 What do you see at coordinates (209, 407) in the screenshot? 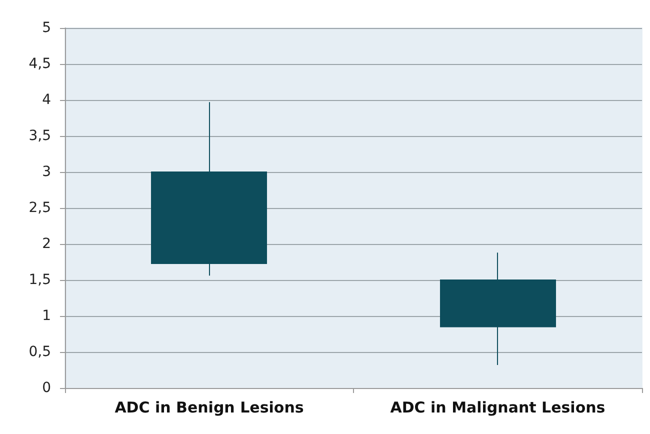
I see `x-tick-label: ADC in Benign Lesions` at bounding box center [209, 407].